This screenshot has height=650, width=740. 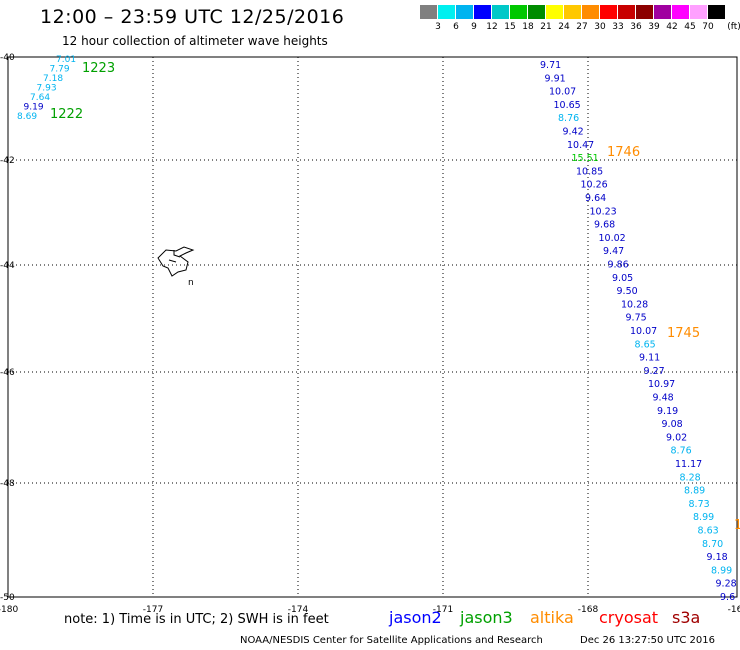 I want to click on wave-height-reading: 9.6, so click(x=727, y=597).